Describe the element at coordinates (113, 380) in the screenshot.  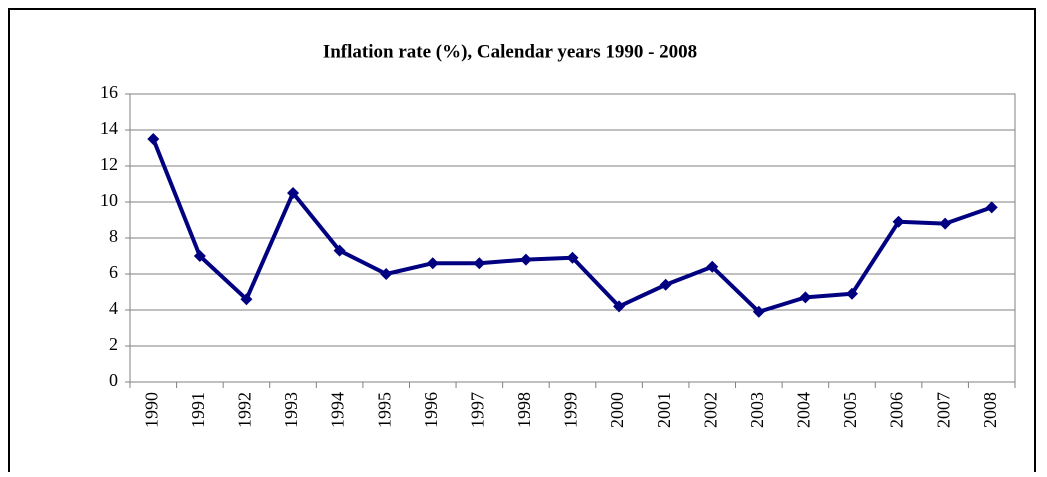
I see `y-tick-label: 0` at that location.